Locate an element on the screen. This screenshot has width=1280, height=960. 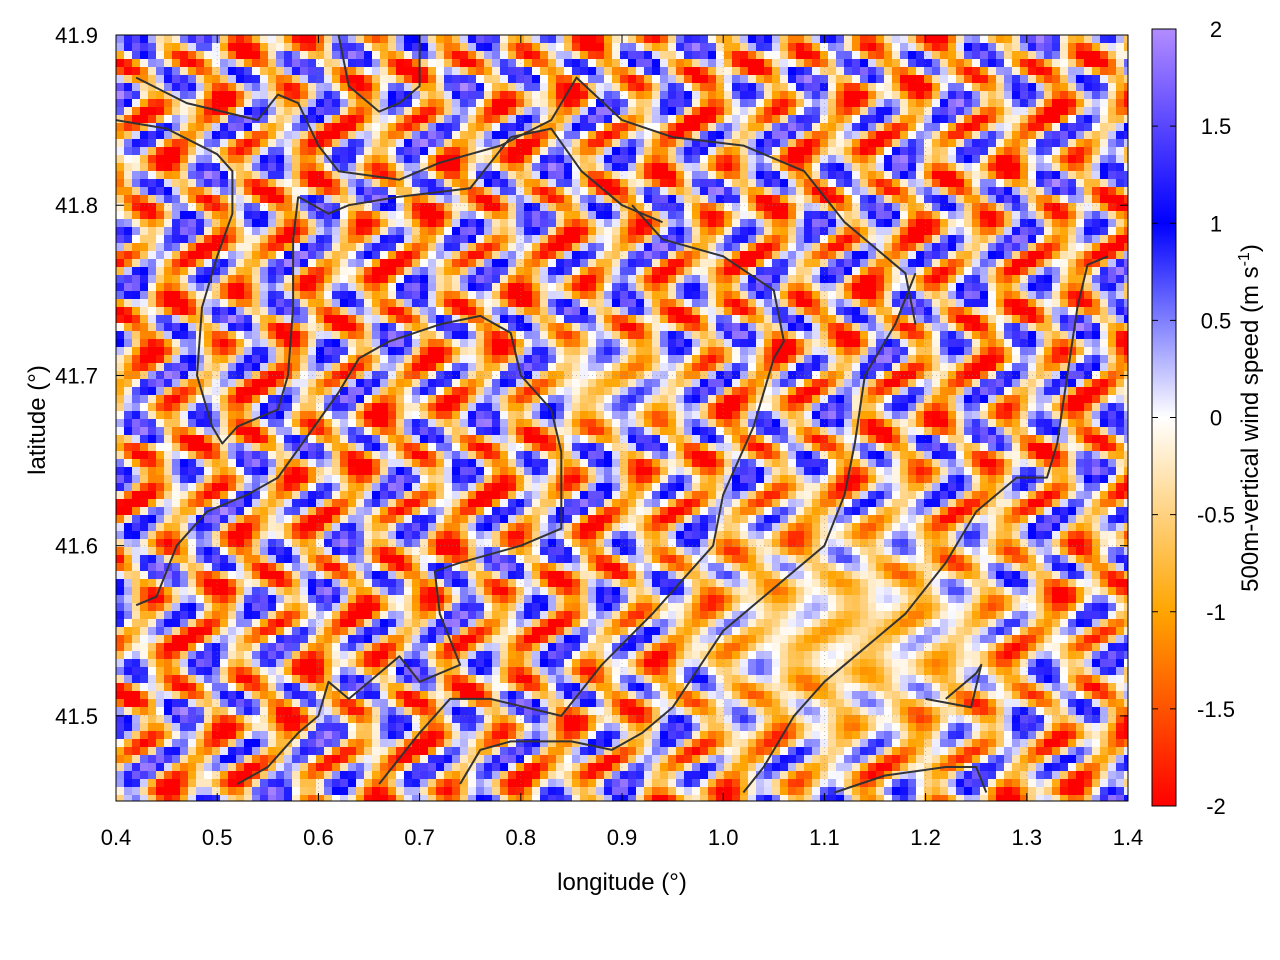
colorbar-tick-label: 1 is located at coordinates (1216, 223).